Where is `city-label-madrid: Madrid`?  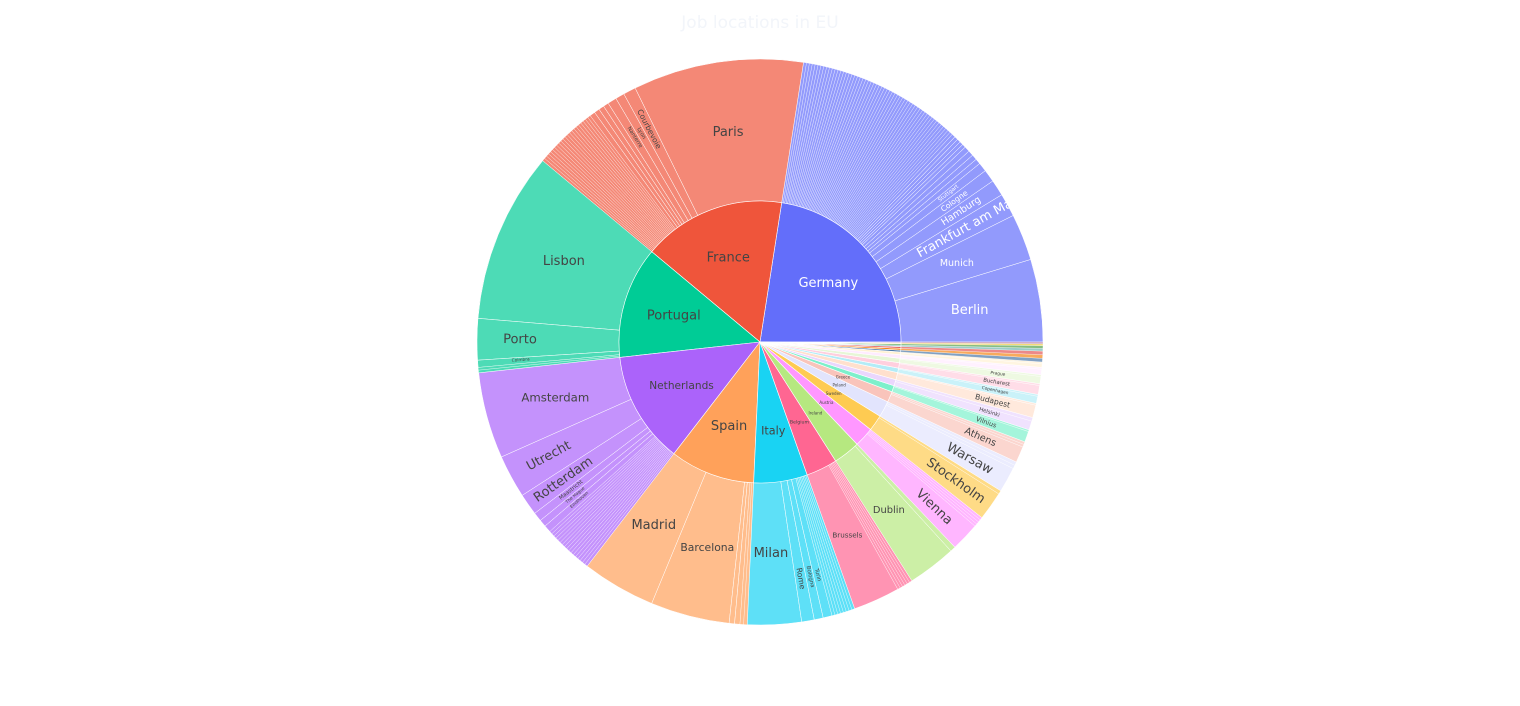
city-label-madrid: Madrid is located at coordinates (653, 525).